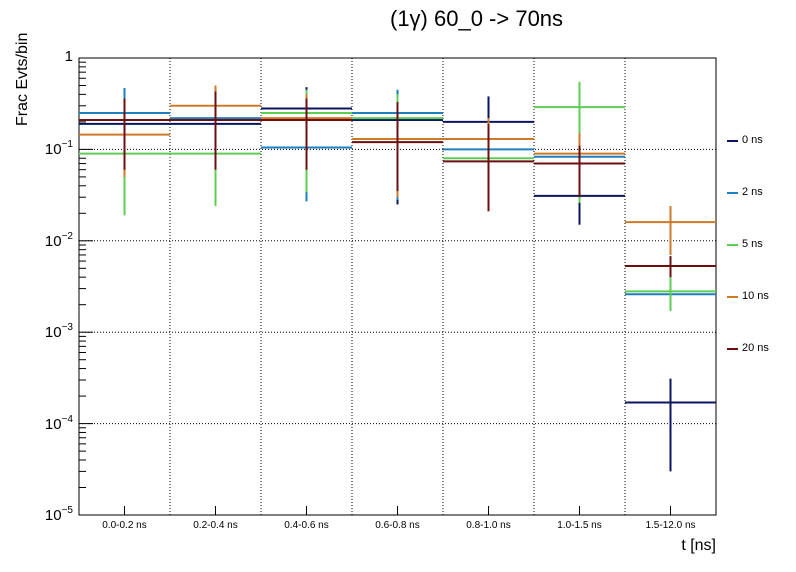 The image size is (796, 572). What do you see at coordinates (477, 18) in the screenshot?
I see `chart-title: (1γ) 60_0 -> 70ns` at bounding box center [477, 18].